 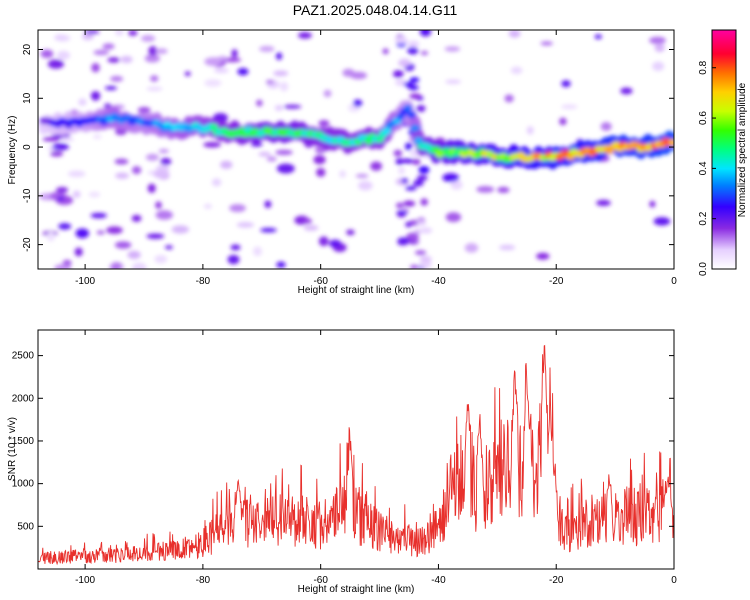 What do you see at coordinates (674, 281) in the screenshot?
I see `x-tick-label: 0` at bounding box center [674, 281].